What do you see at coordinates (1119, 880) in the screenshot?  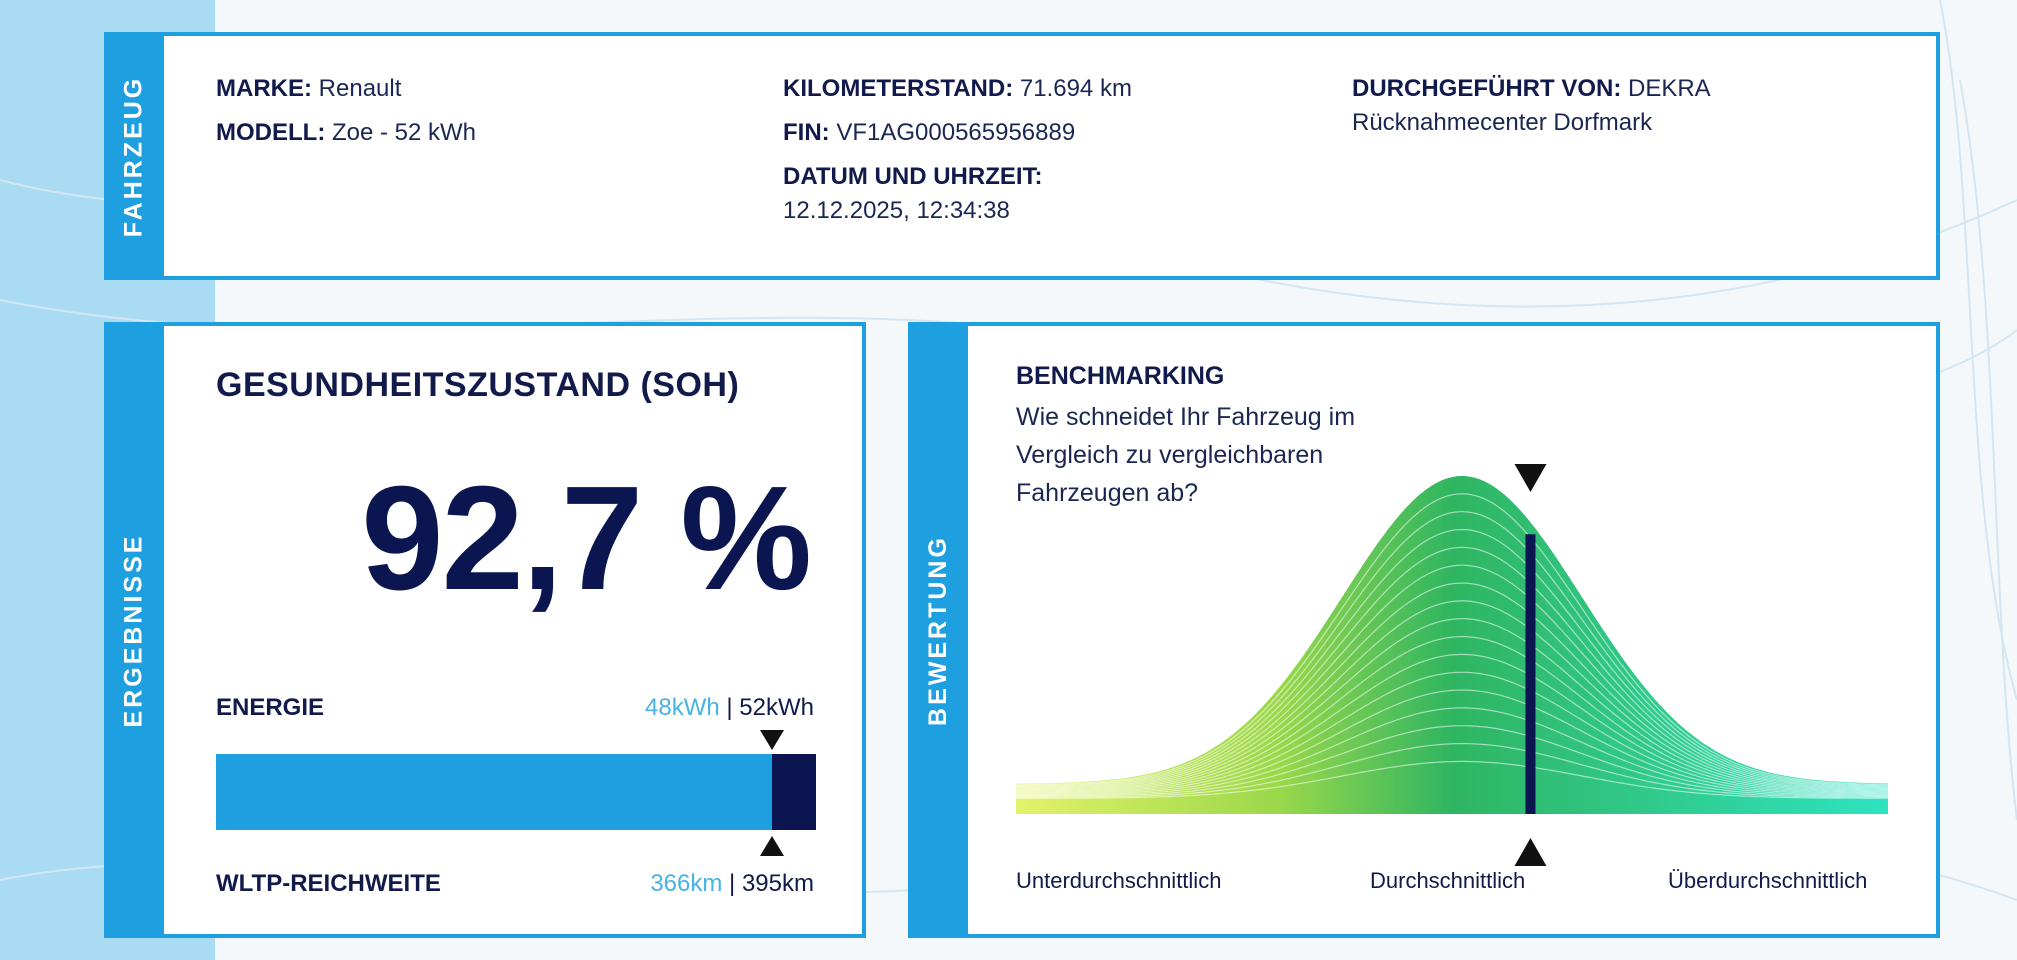 I see `scale-low-label: Unterdurchschnittlich` at bounding box center [1119, 880].